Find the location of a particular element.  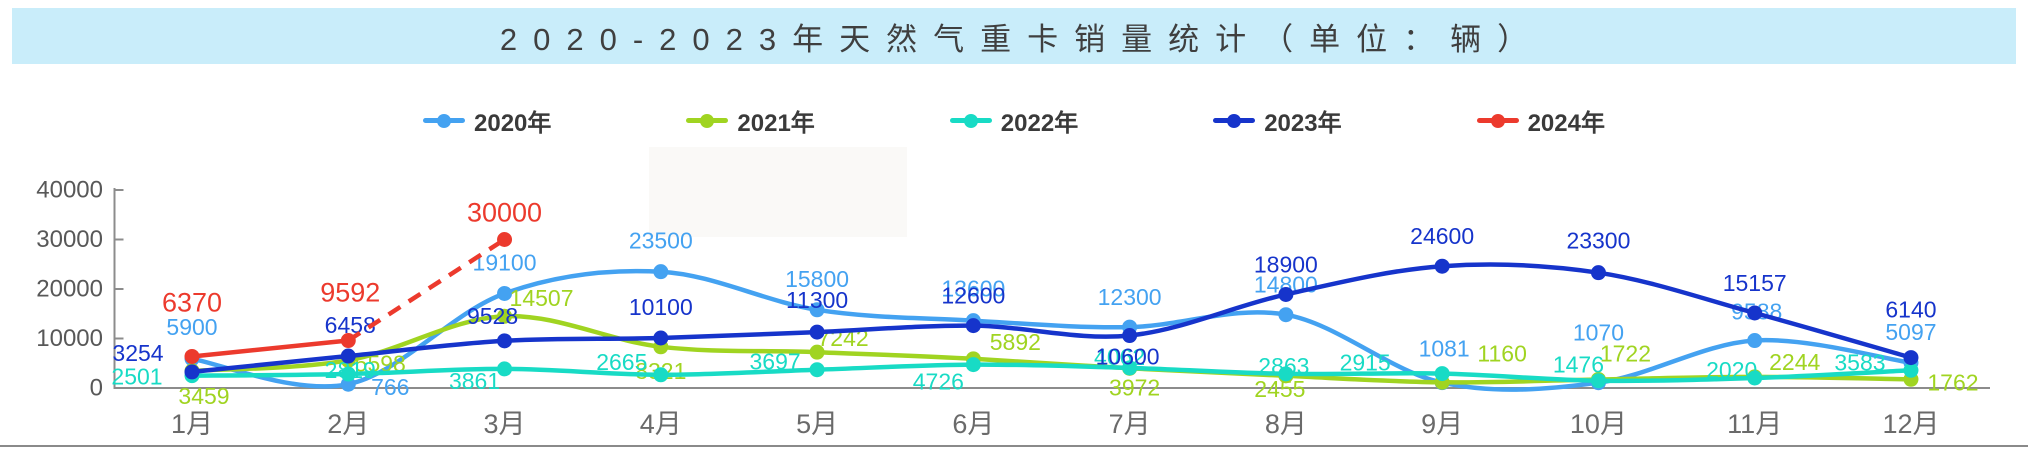

data-point-2020-m4 is located at coordinates (661, 272).